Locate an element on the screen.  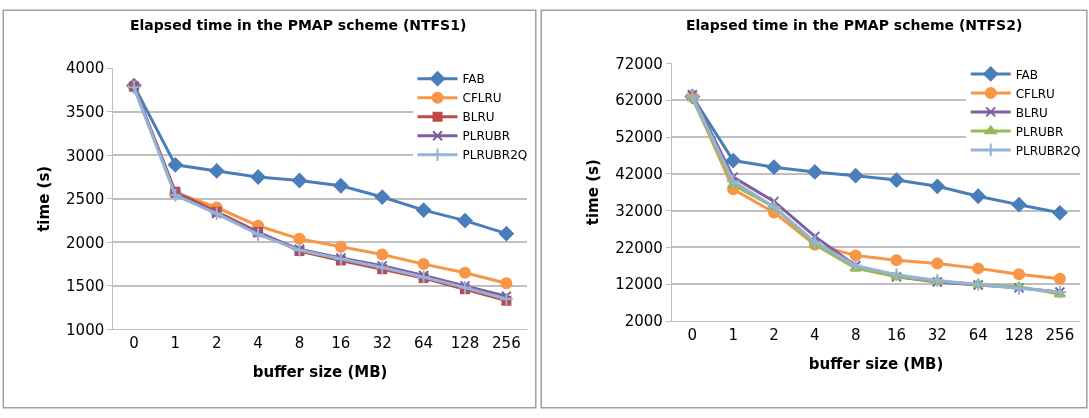
y-tick-label: 4000 is located at coordinates (85, 68).